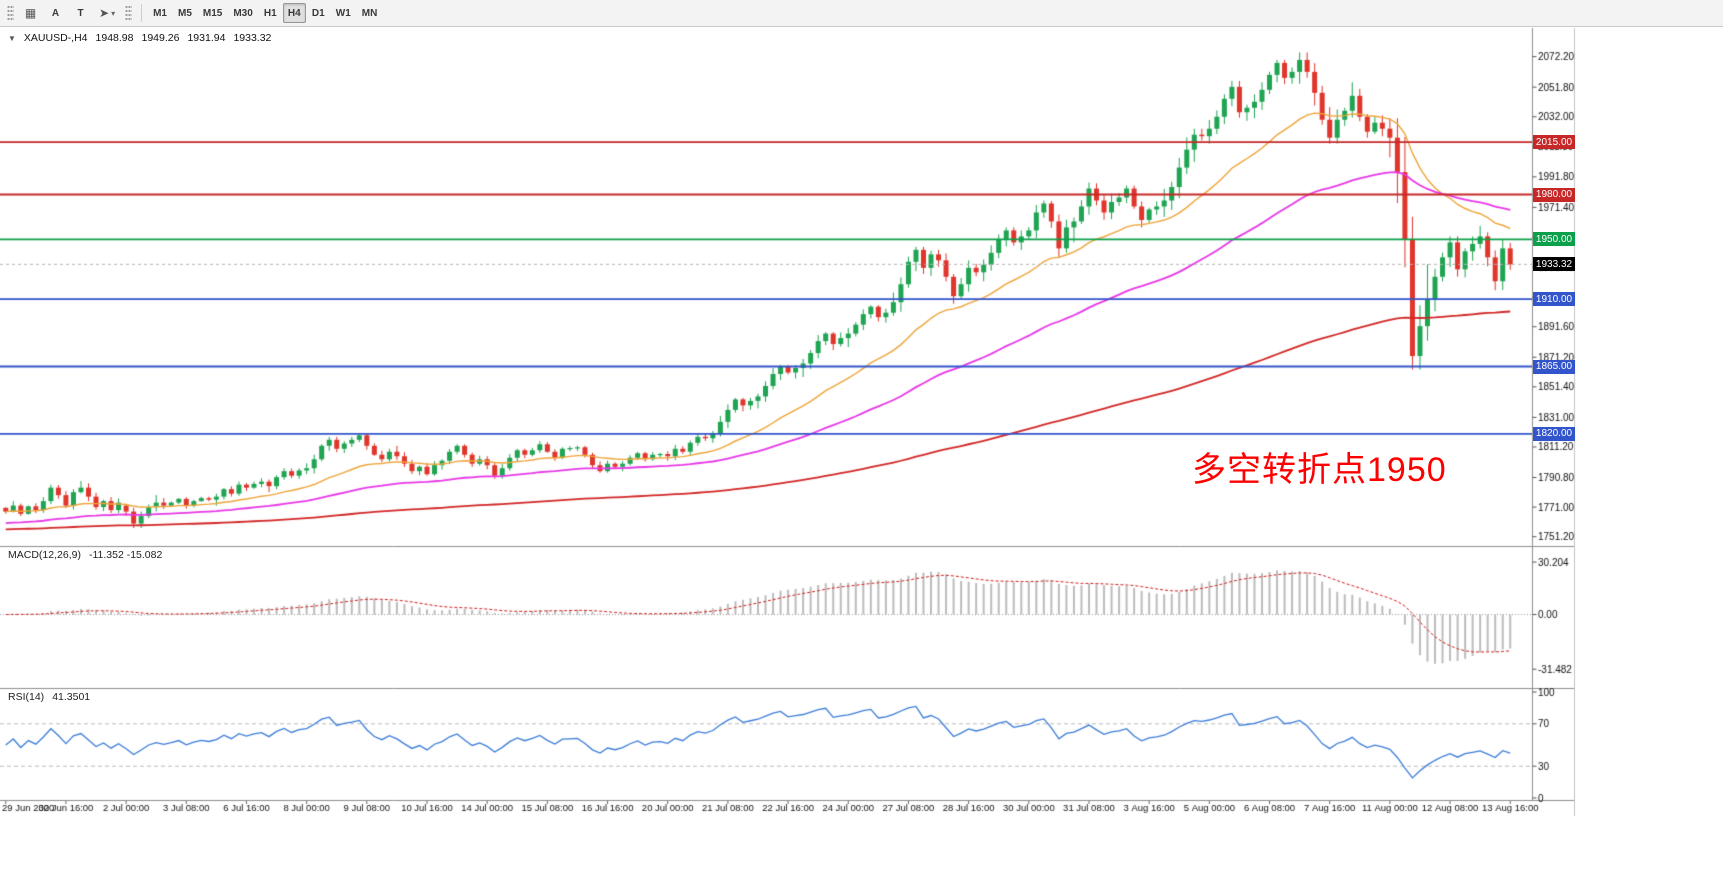  I want to click on chart-grid-icon: ▦, so click(30, 13).